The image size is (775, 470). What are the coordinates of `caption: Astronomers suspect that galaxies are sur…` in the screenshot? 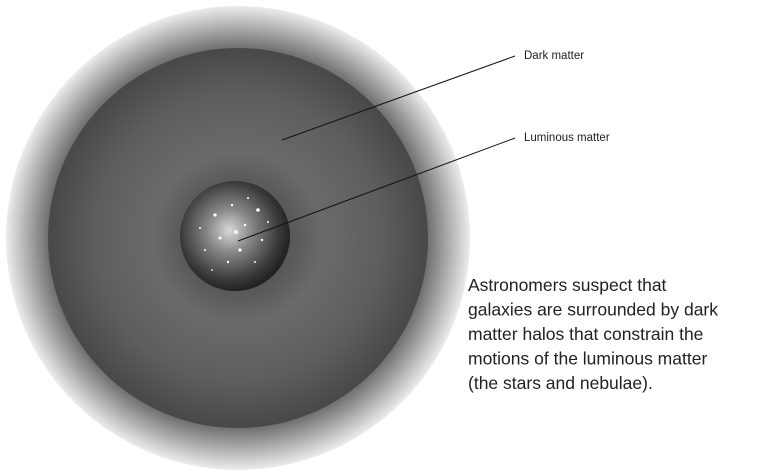 It's located at (593, 334).